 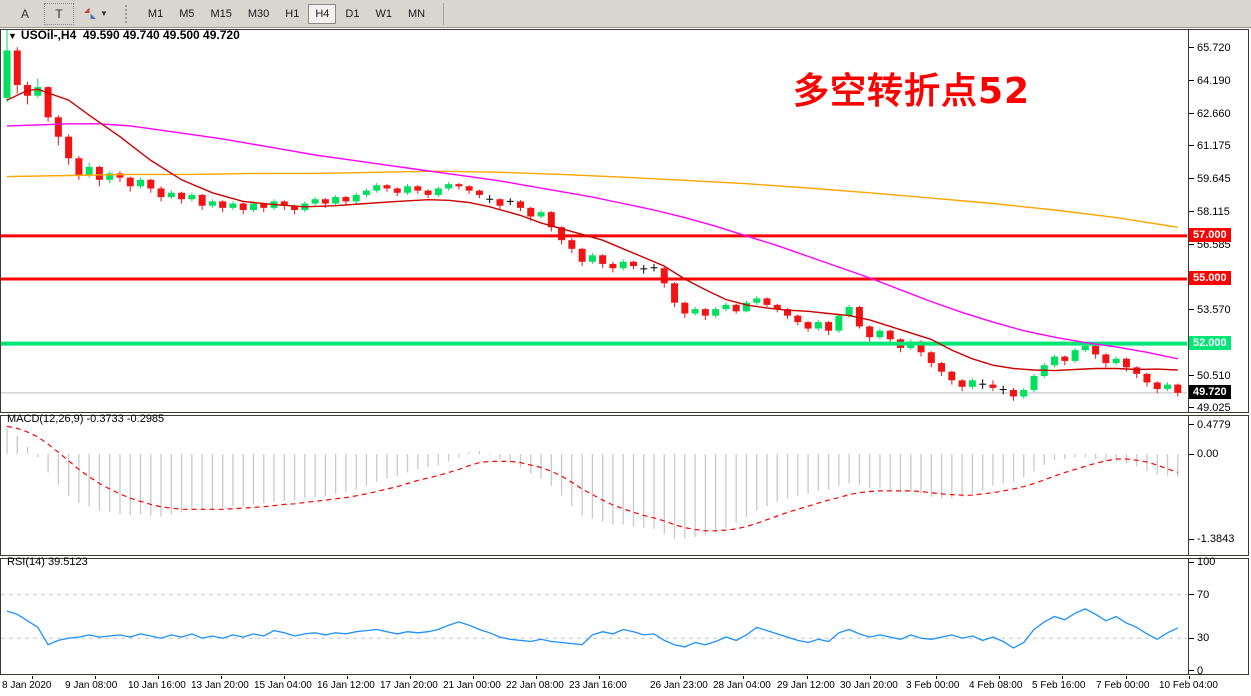 I want to click on rsi-tick-label: 70, so click(x=1199, y=595).